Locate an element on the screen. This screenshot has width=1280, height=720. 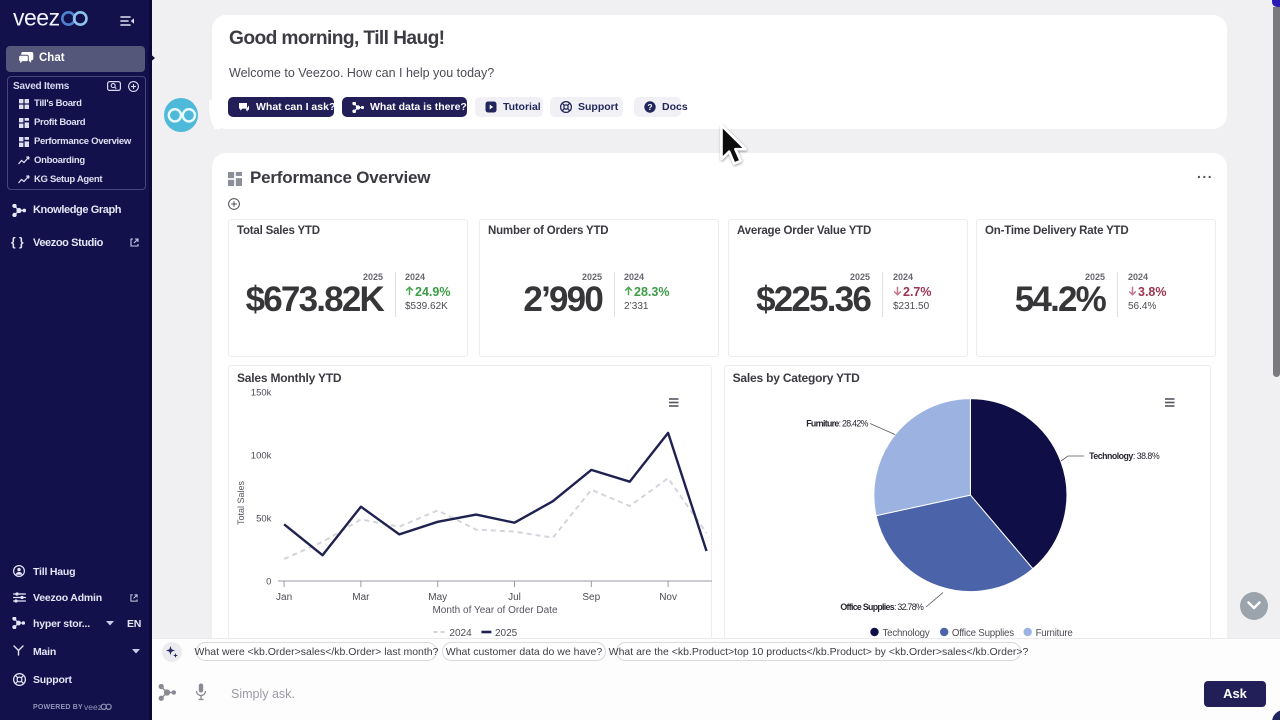
svg-text: Furniture: 28.42% is located at coordinates (837, 424).